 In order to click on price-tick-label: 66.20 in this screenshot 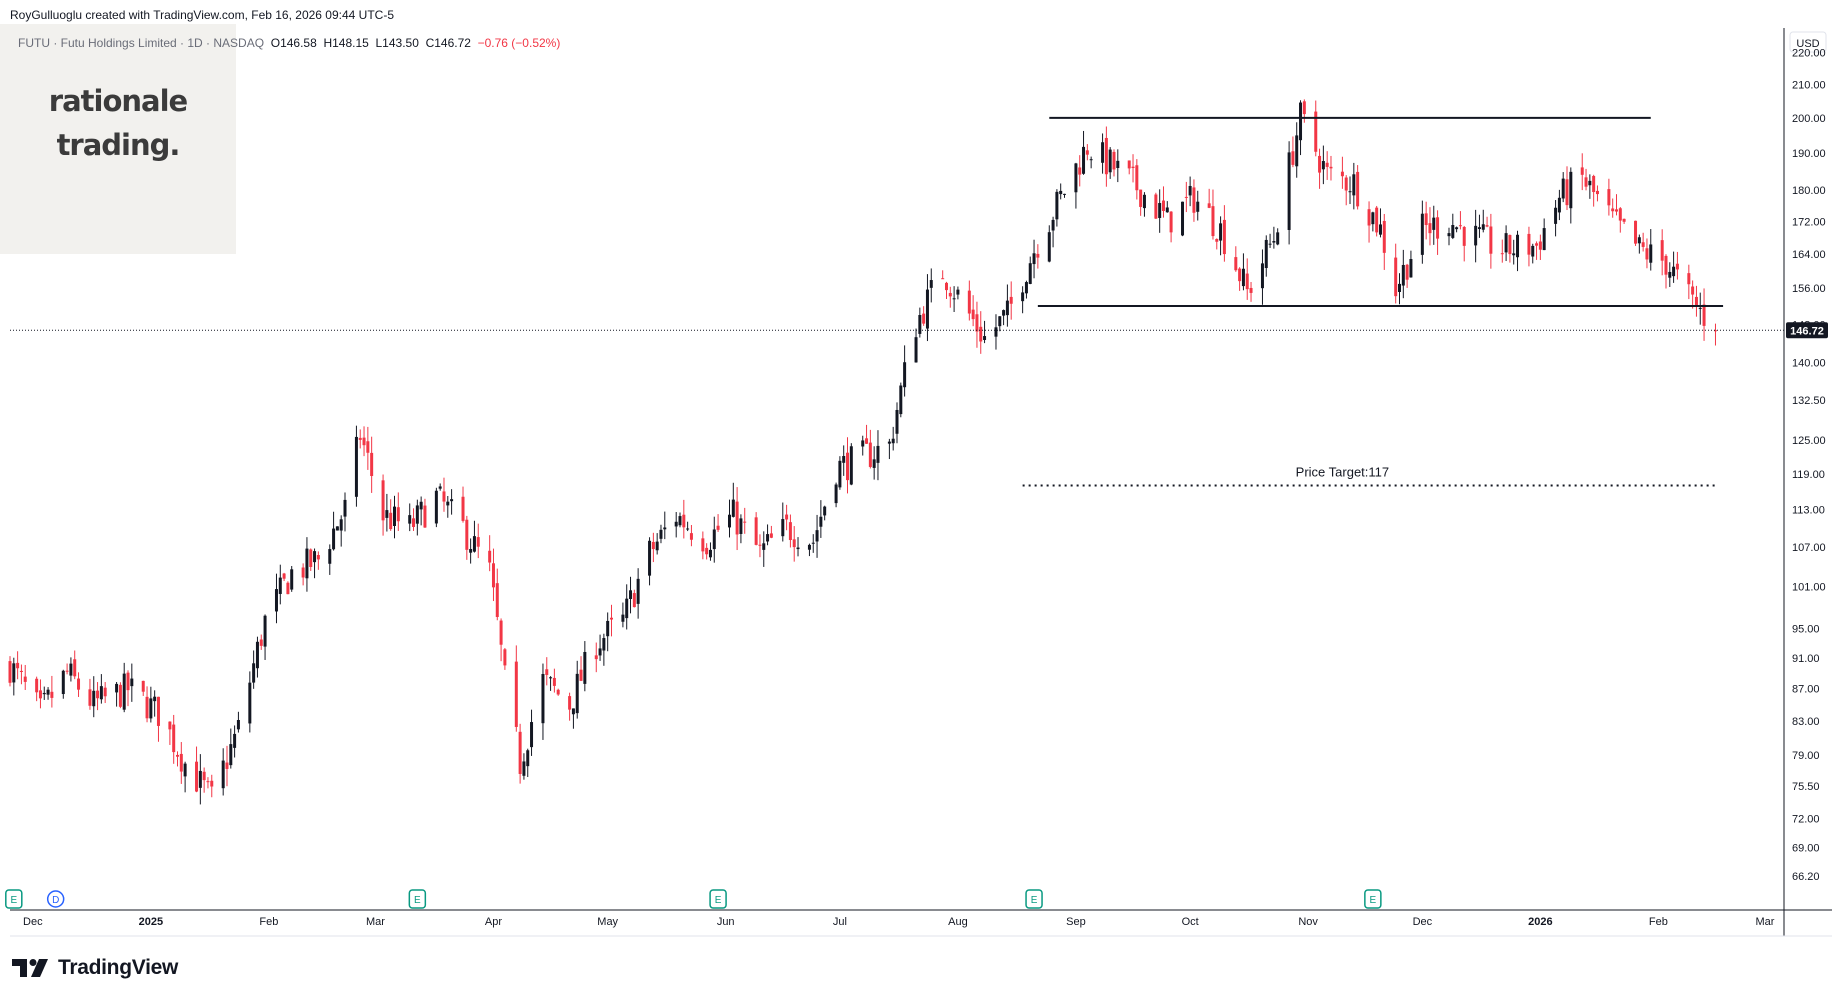, I will do `click(1806, 877)`.